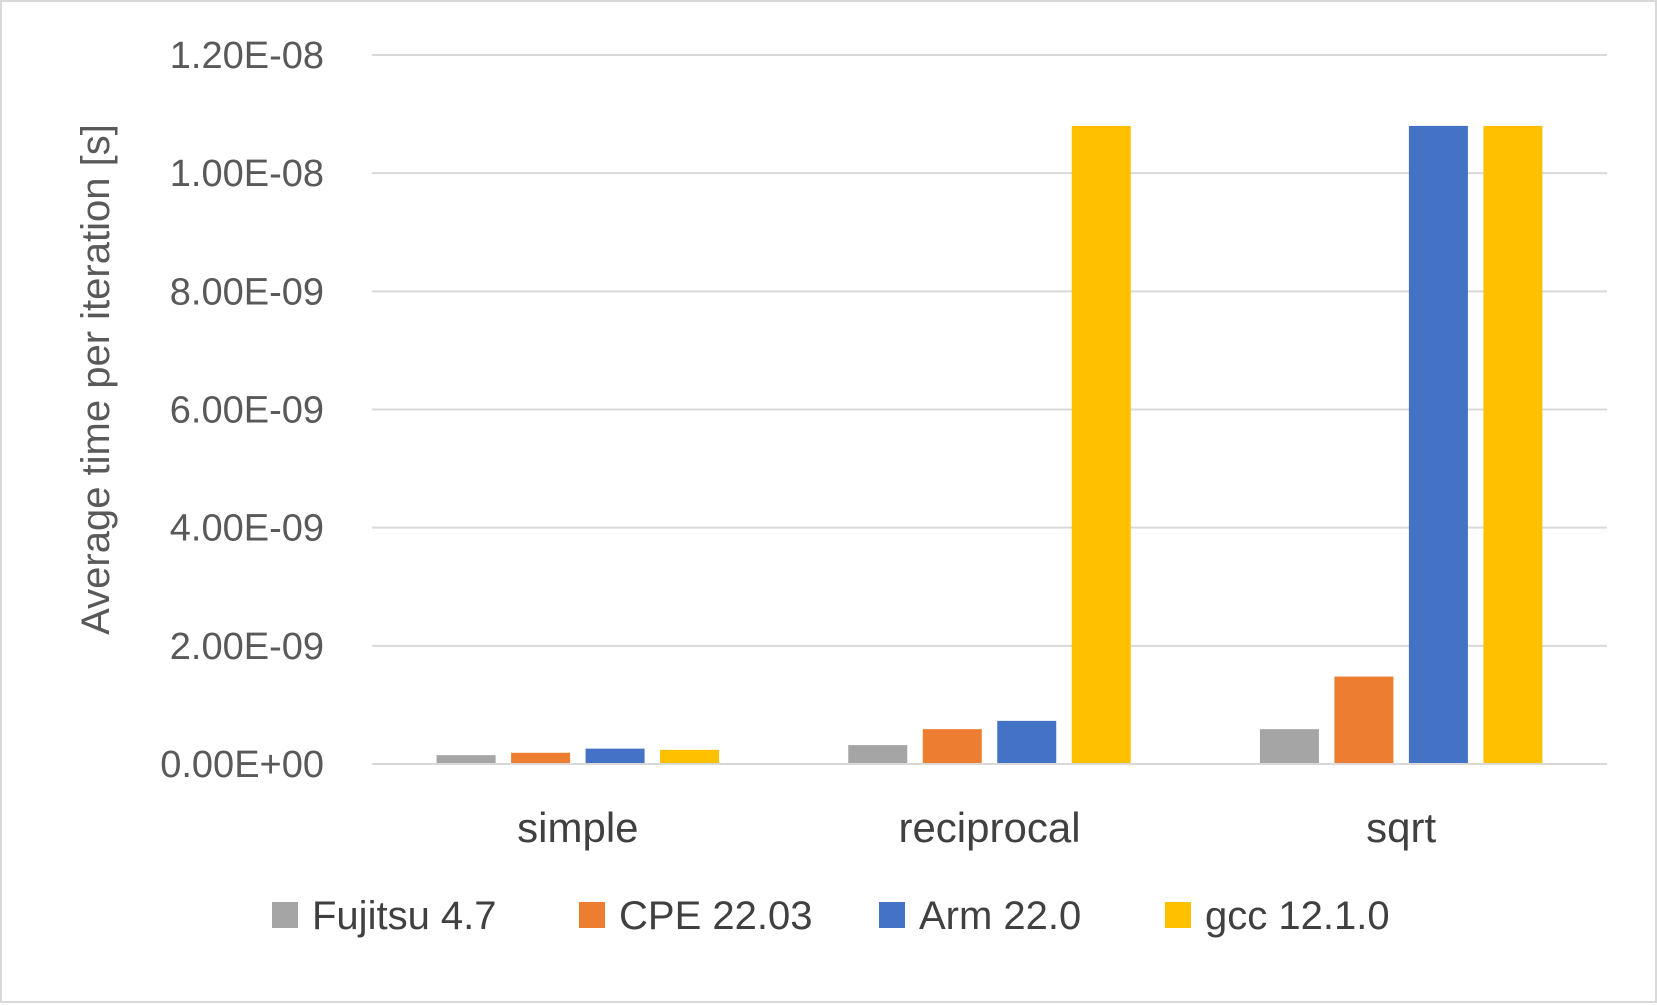  What do you see at coordinates (831, 916) in the screenshot?
I see `legend: Fujitsu 4.7 CPE 22.03 Arm 22.0 gcc 12.1.0` at bounding box center [831, 916].